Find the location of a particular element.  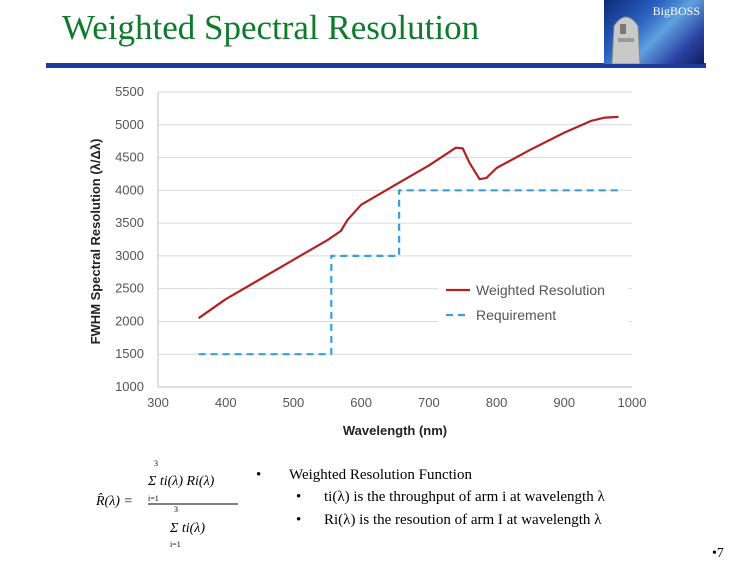

x-tick-label: 400 is located at coordinates (226, 402).